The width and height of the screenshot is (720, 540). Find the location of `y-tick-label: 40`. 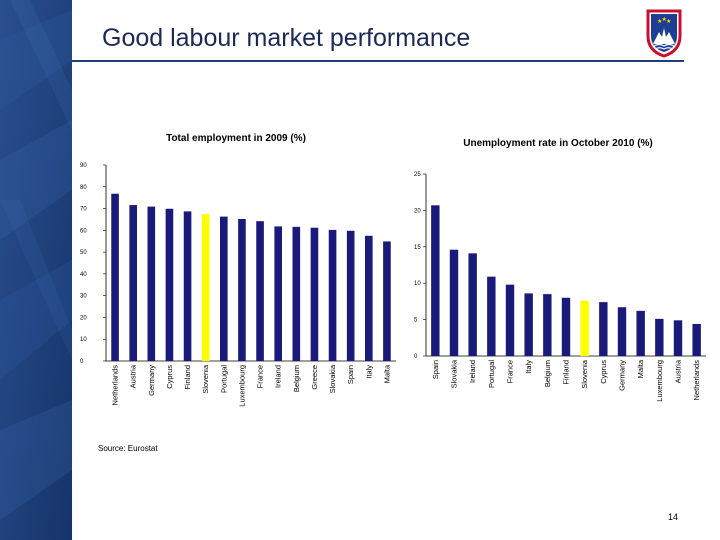

y-tick-label: 40 is located at coordinates (83, 275).